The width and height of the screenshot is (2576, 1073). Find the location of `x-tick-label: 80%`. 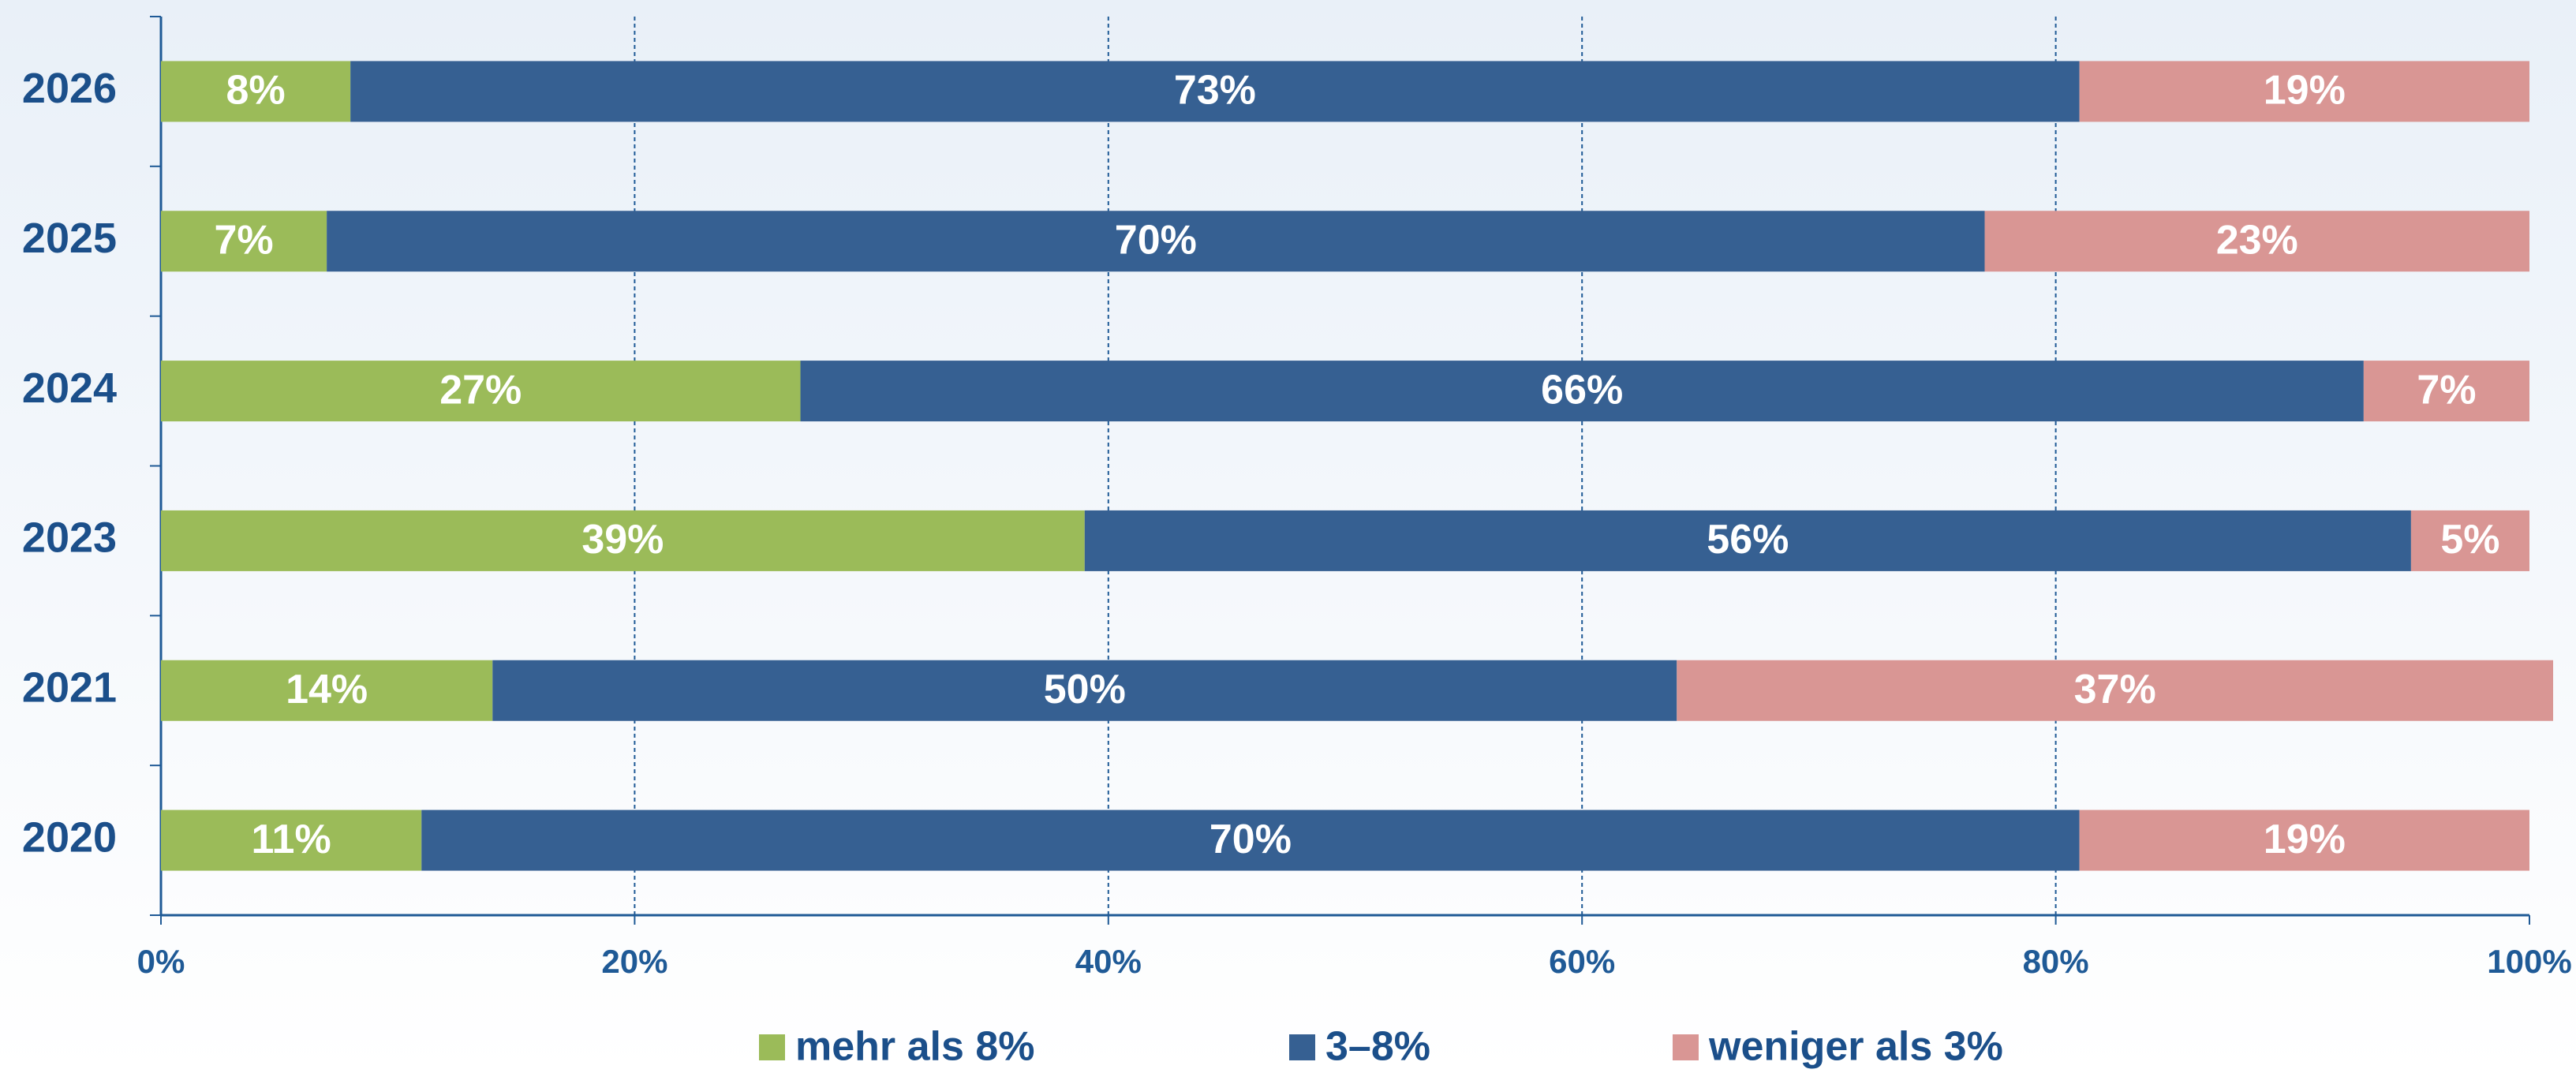

x-tick-label: 80% is located at coordinates (2056, 961).